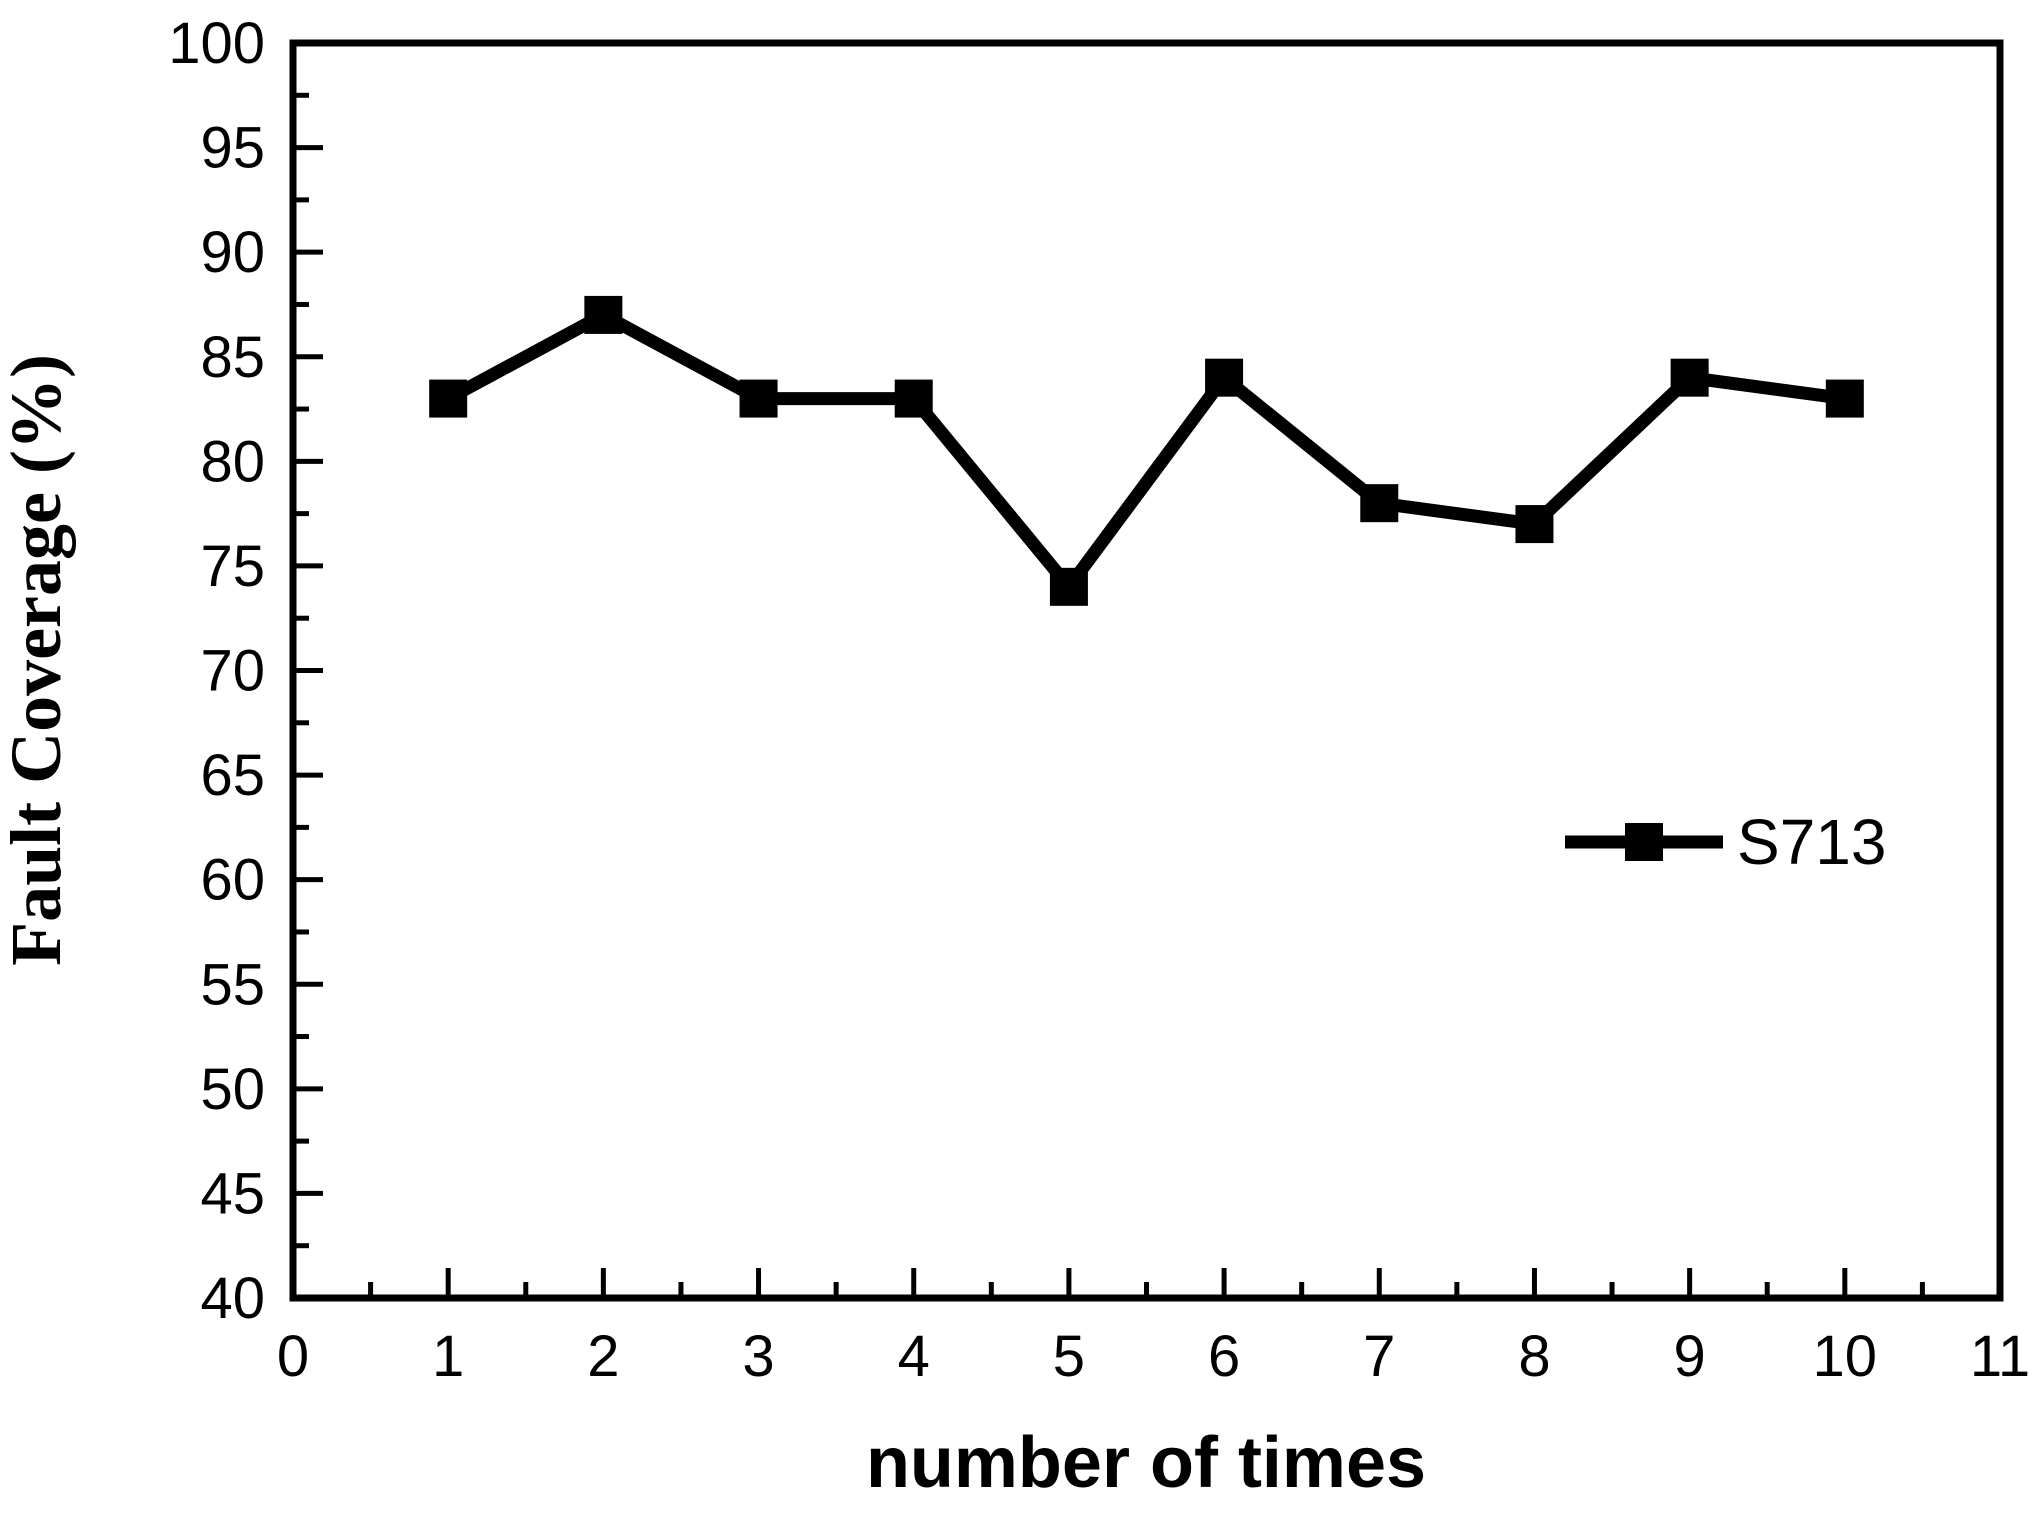 This screenshot has height=1513, width=2039. Describe the element at coordinates (232, 1193) in the screenshot. I see `y-tick-label: 45` at that location.